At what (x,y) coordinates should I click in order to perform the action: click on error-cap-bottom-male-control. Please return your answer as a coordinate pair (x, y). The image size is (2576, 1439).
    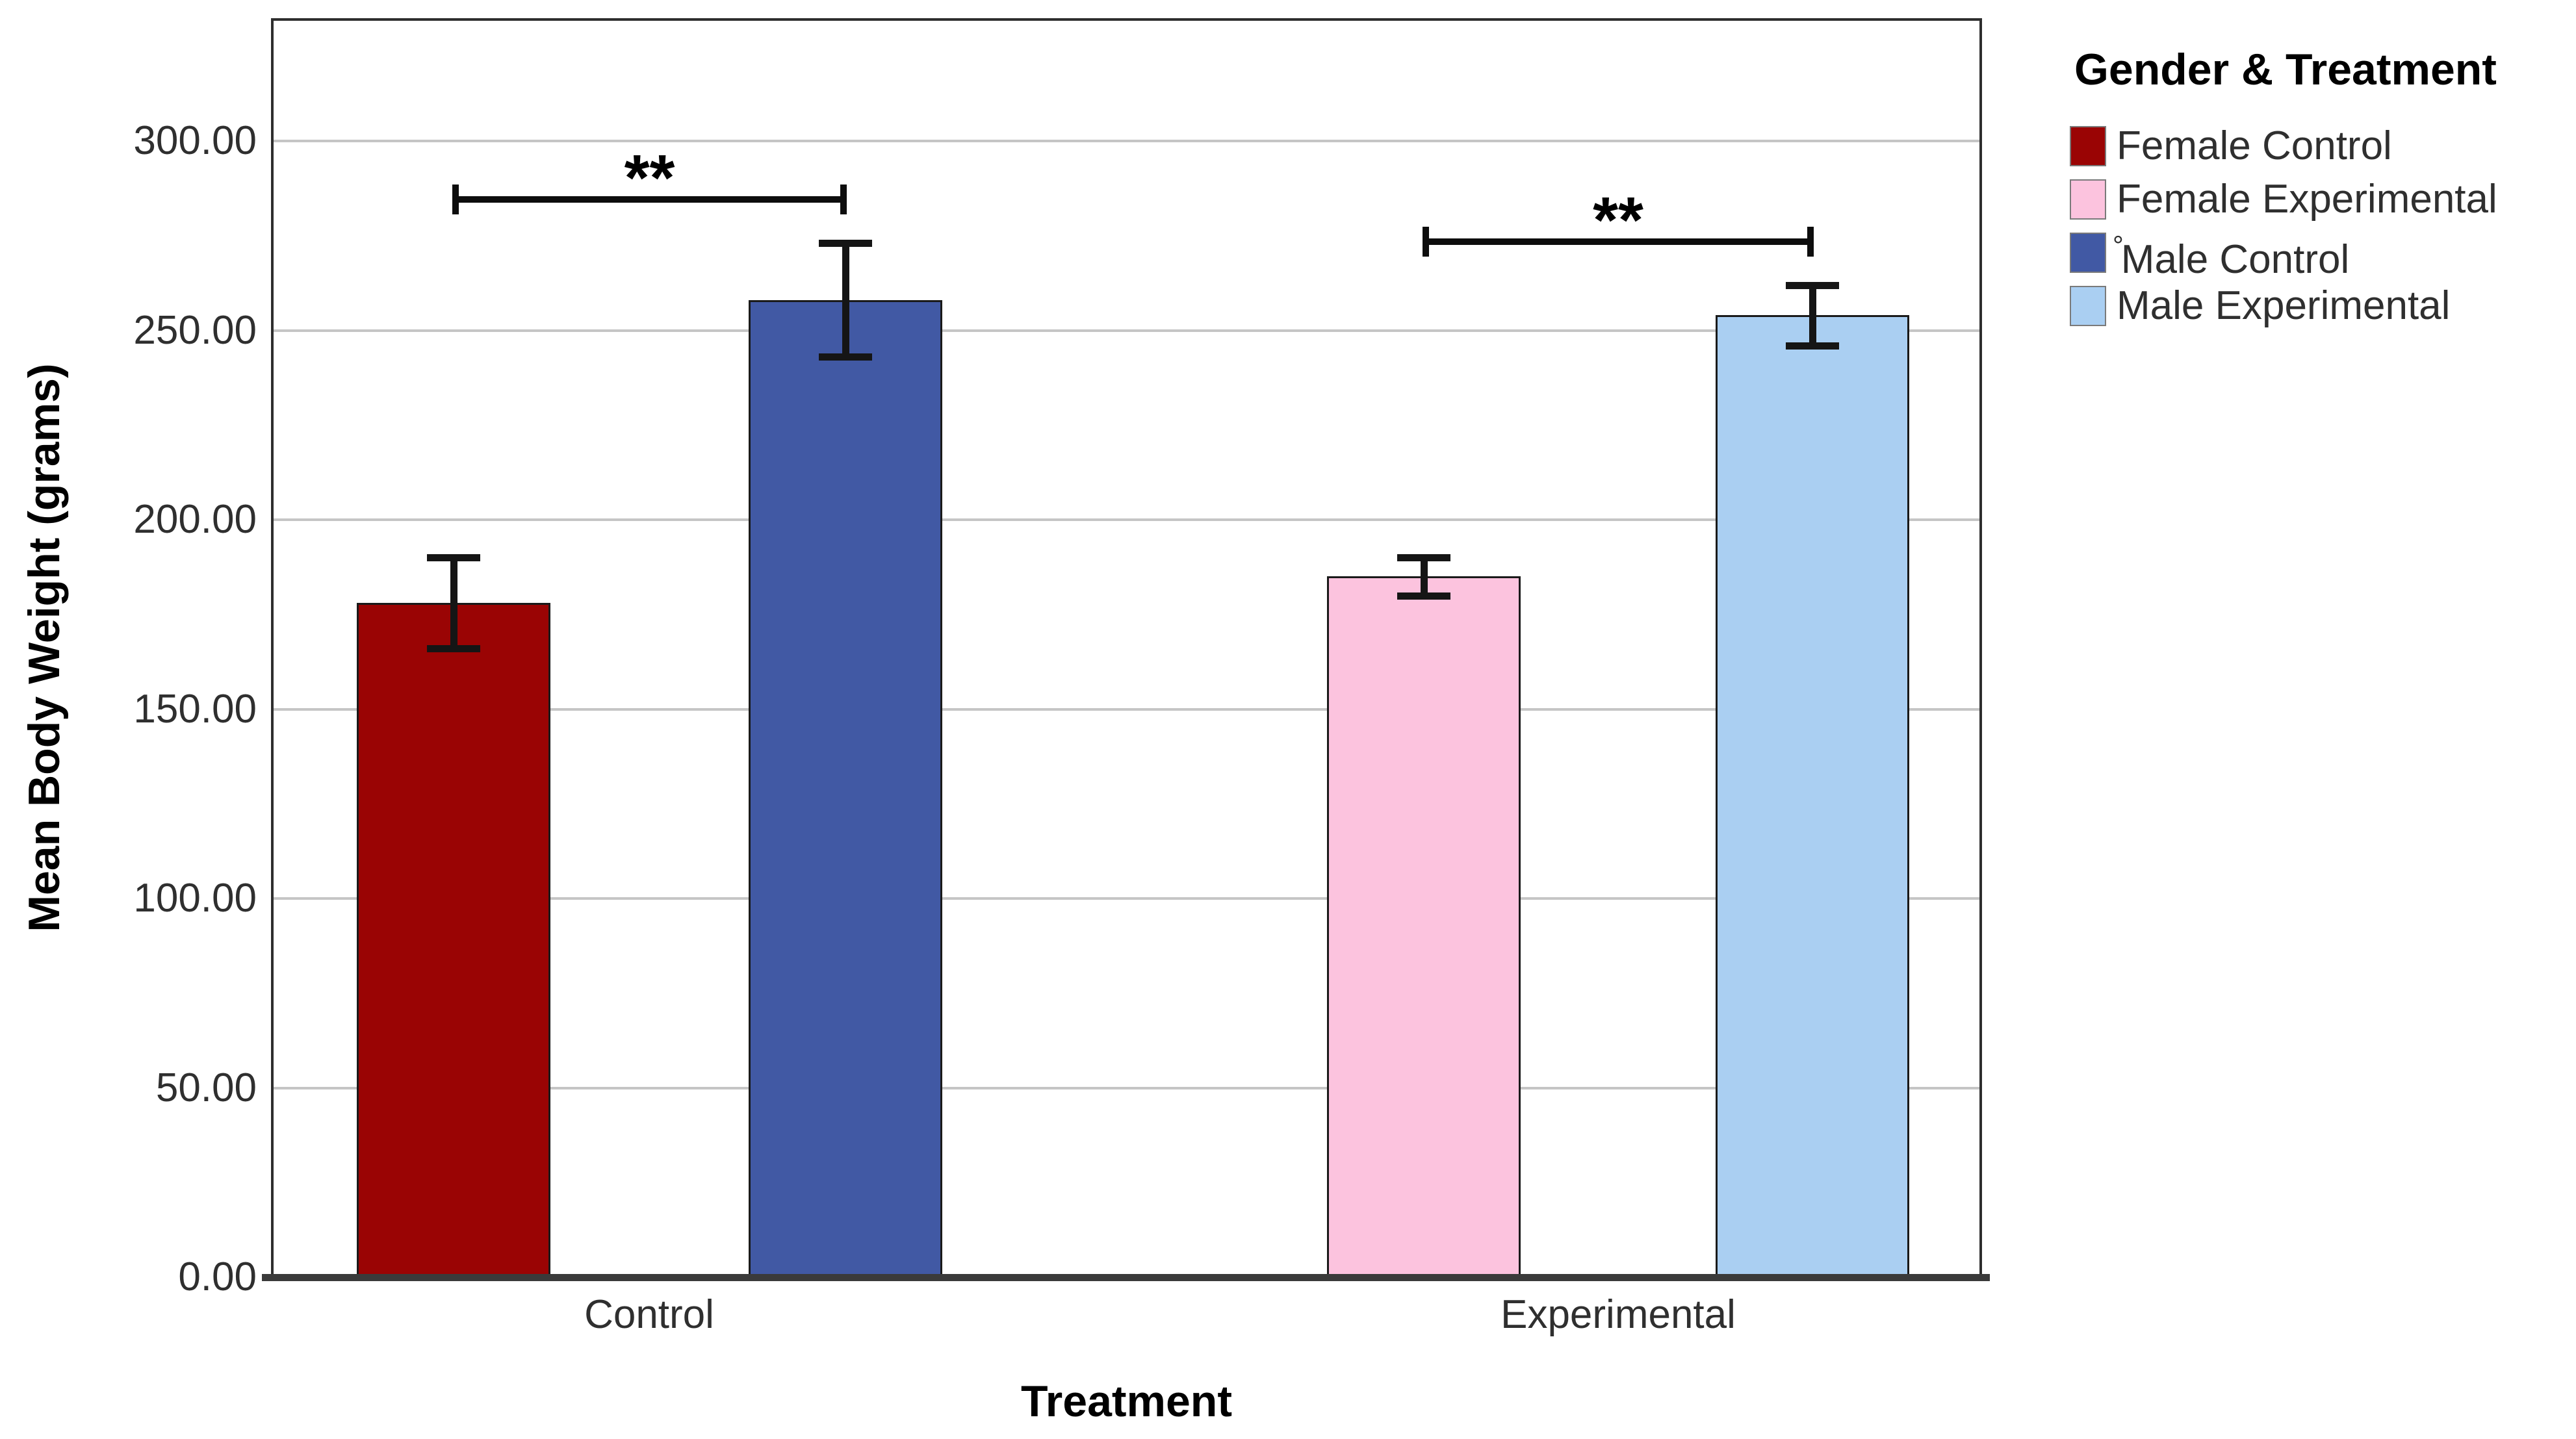
    Looking at the image, I should click on (846, 357).